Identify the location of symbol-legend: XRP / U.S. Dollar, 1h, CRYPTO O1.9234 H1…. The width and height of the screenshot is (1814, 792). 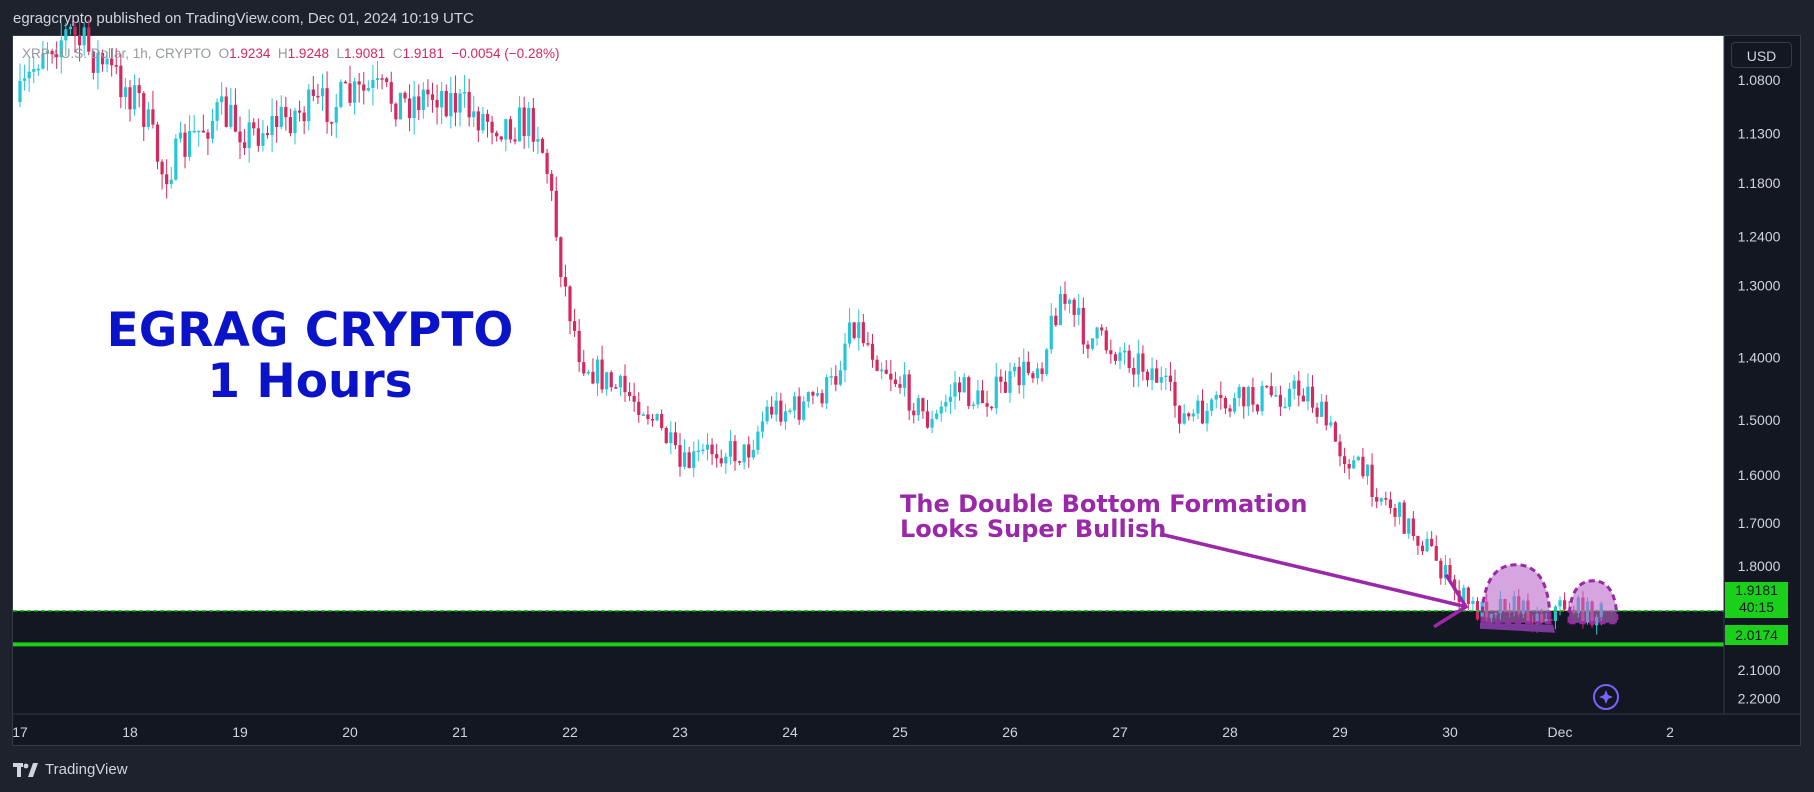
(290, 53).